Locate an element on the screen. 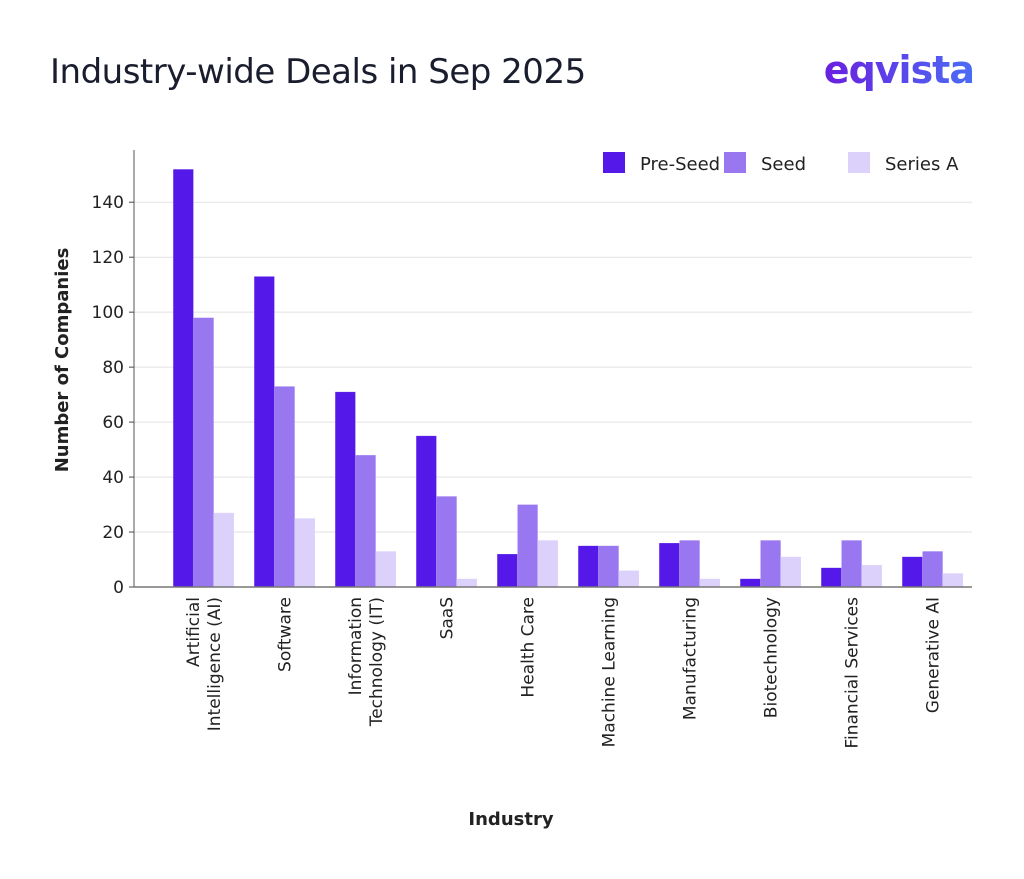 Image resolution: width=1024 pixels, height=879 pixels. y-tick-label: 120 is located at coordinates (108, 258).